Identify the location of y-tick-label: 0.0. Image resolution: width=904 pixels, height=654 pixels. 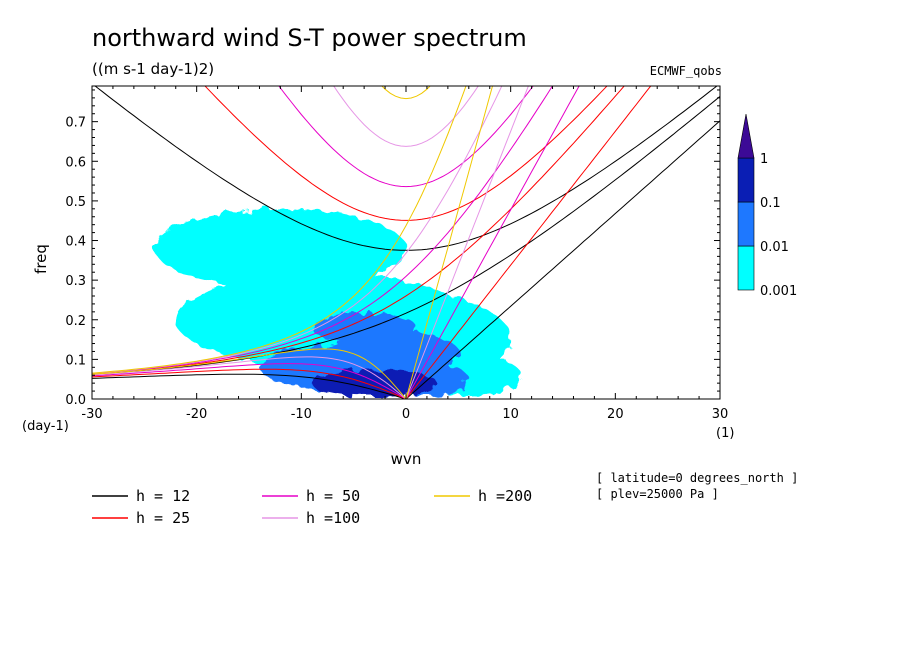
(75, 400).